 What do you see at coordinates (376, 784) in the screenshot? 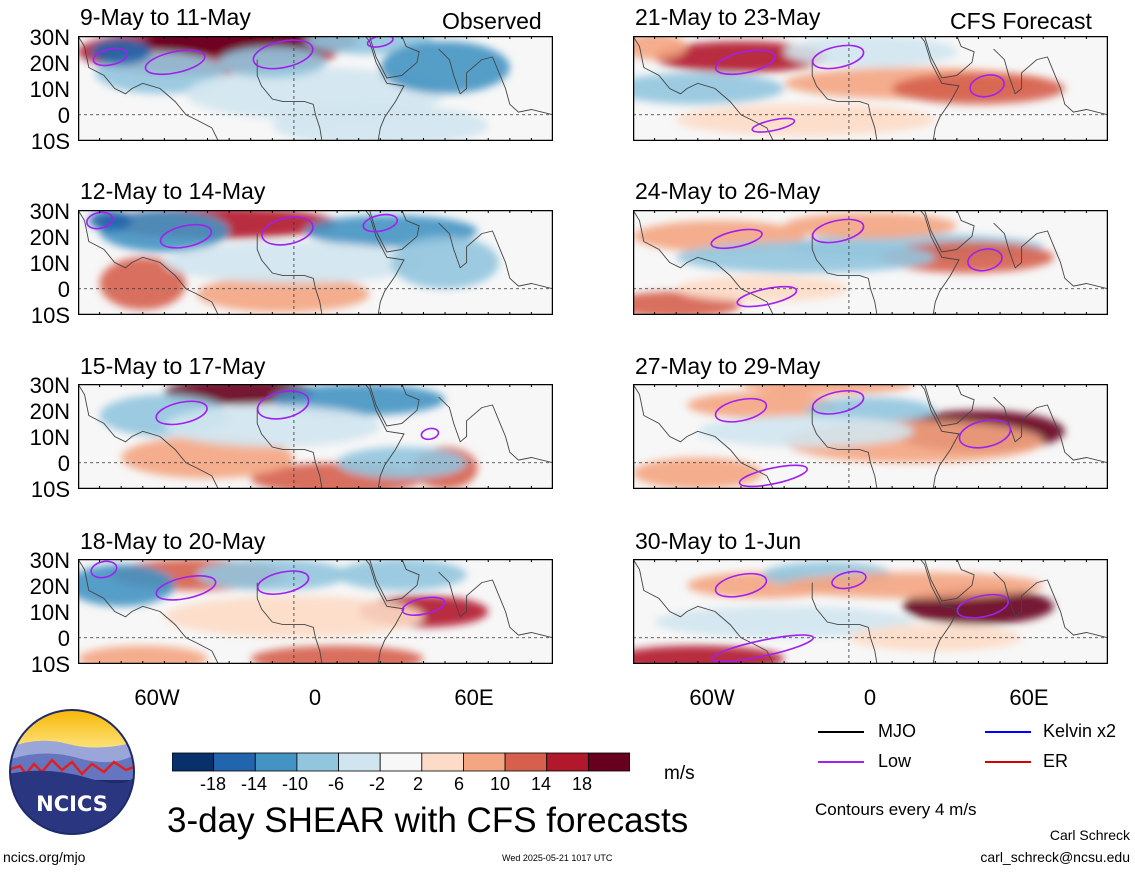
I see `colorbar-label: -2` at bounding box center [376, 784].